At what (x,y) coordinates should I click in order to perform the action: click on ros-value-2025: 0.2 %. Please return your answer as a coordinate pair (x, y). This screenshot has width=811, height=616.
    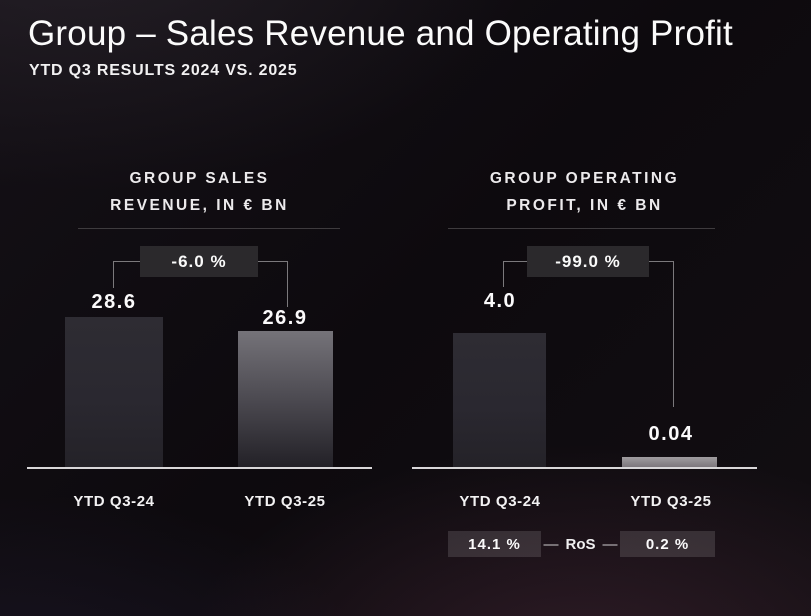
    Looking at the image, I should click on (667, 544).